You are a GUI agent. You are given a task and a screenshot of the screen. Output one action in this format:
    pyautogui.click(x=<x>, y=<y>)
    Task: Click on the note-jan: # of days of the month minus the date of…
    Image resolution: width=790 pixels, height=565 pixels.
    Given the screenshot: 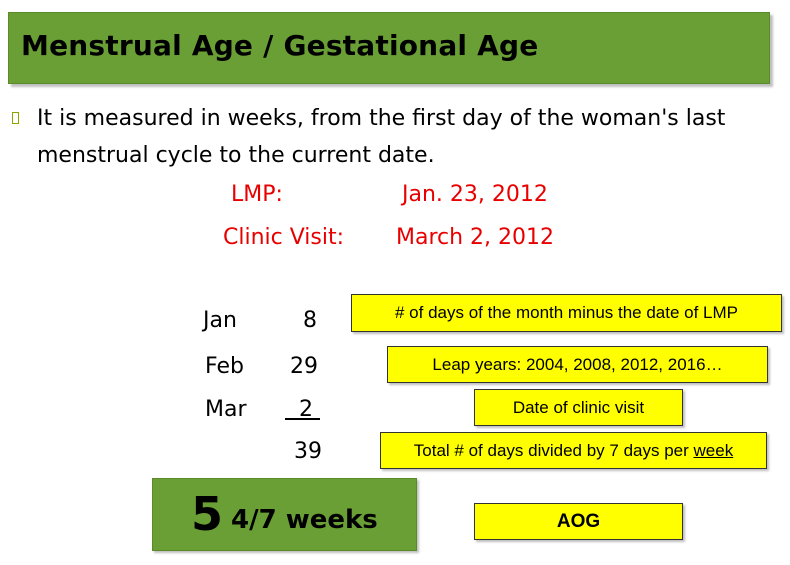 What is the action you would take?
    pyautogui.click(x=566, y=313)
    